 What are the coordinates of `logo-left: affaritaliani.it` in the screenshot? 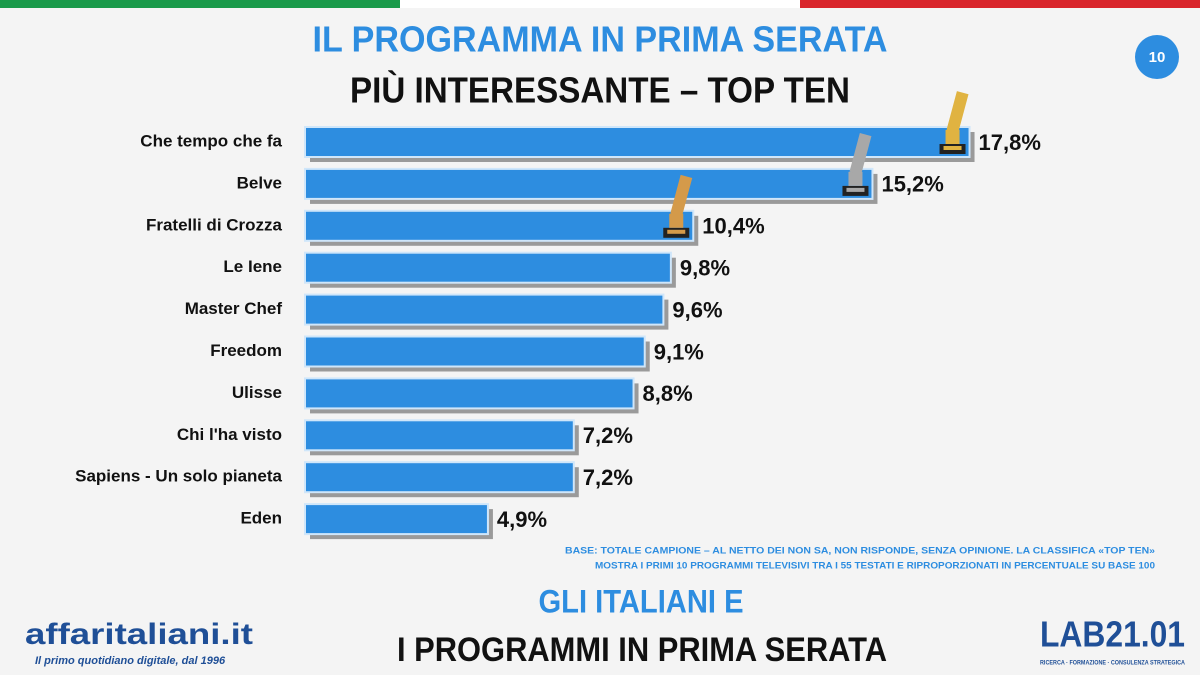 It's located at (139, 634).